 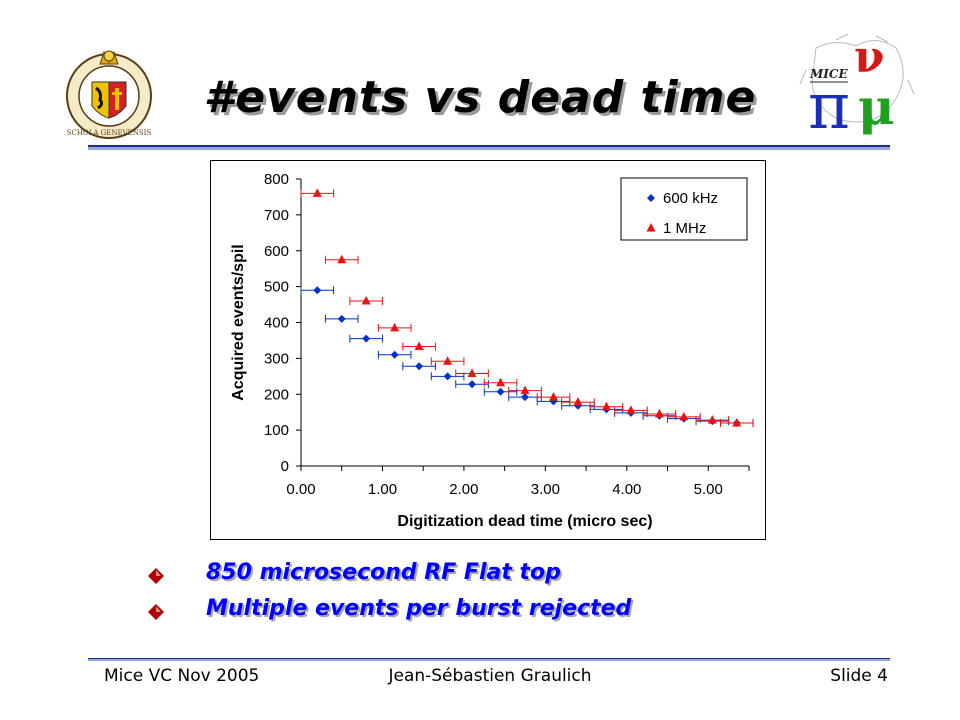 What do you see at coordinates (276, 358) in the screenshot?
I see `y-tick-label: 300` at bounding box center [276, 358].